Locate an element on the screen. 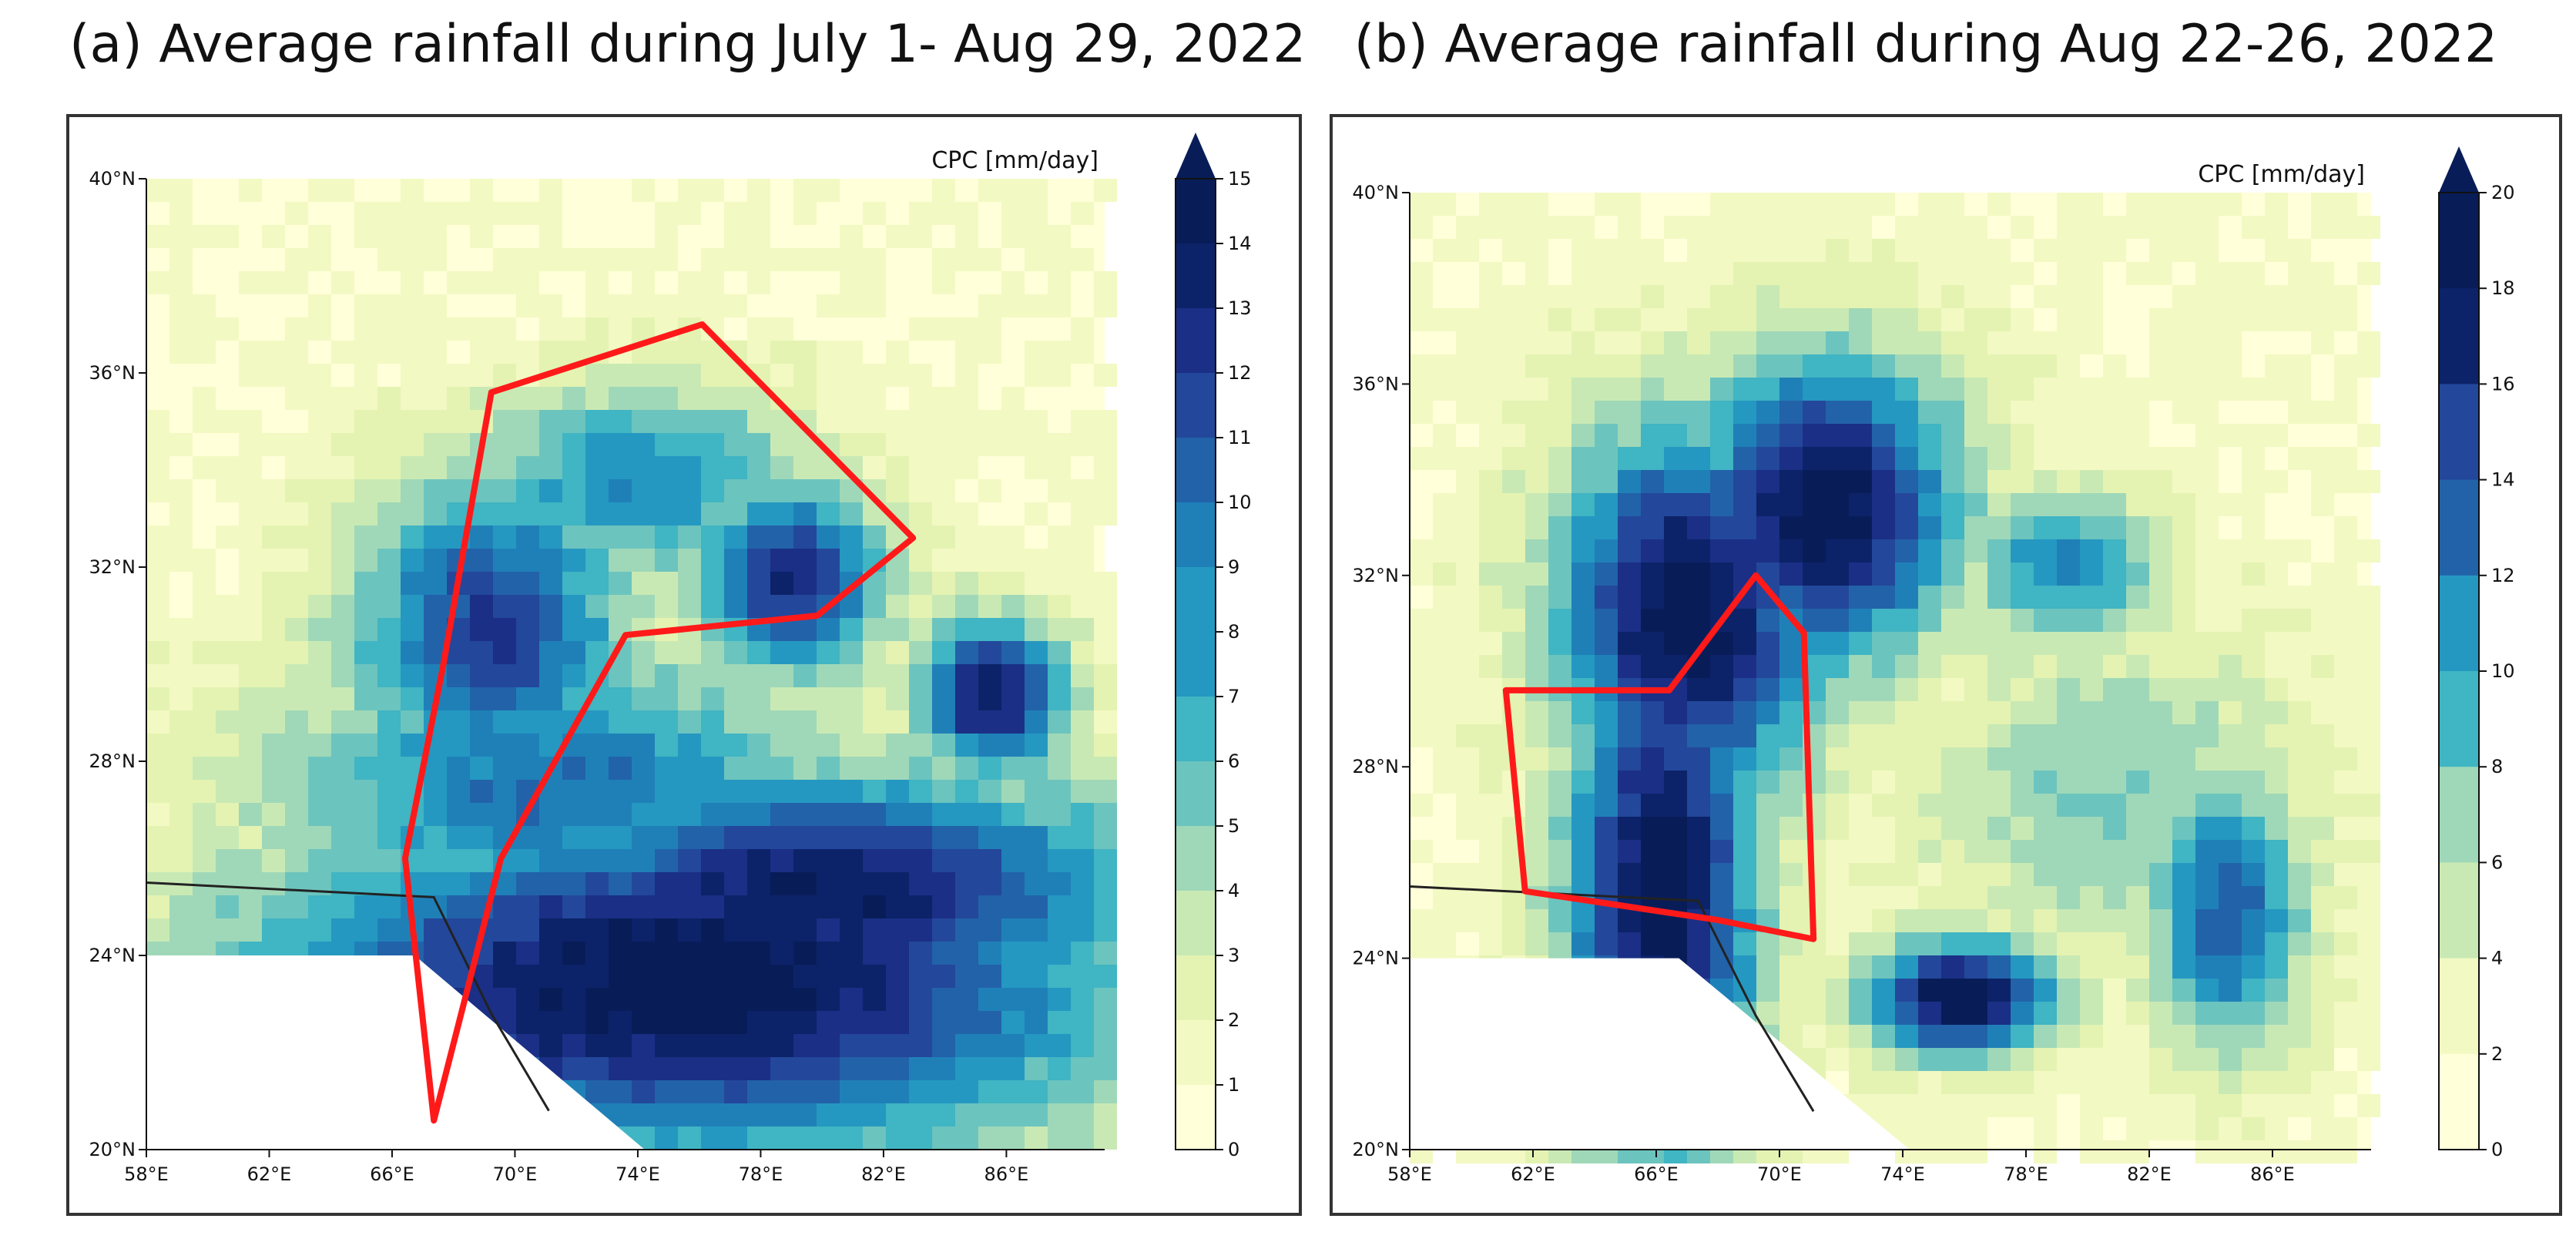  lat-tick-label: 32°N is located at coordinates (112, 567).